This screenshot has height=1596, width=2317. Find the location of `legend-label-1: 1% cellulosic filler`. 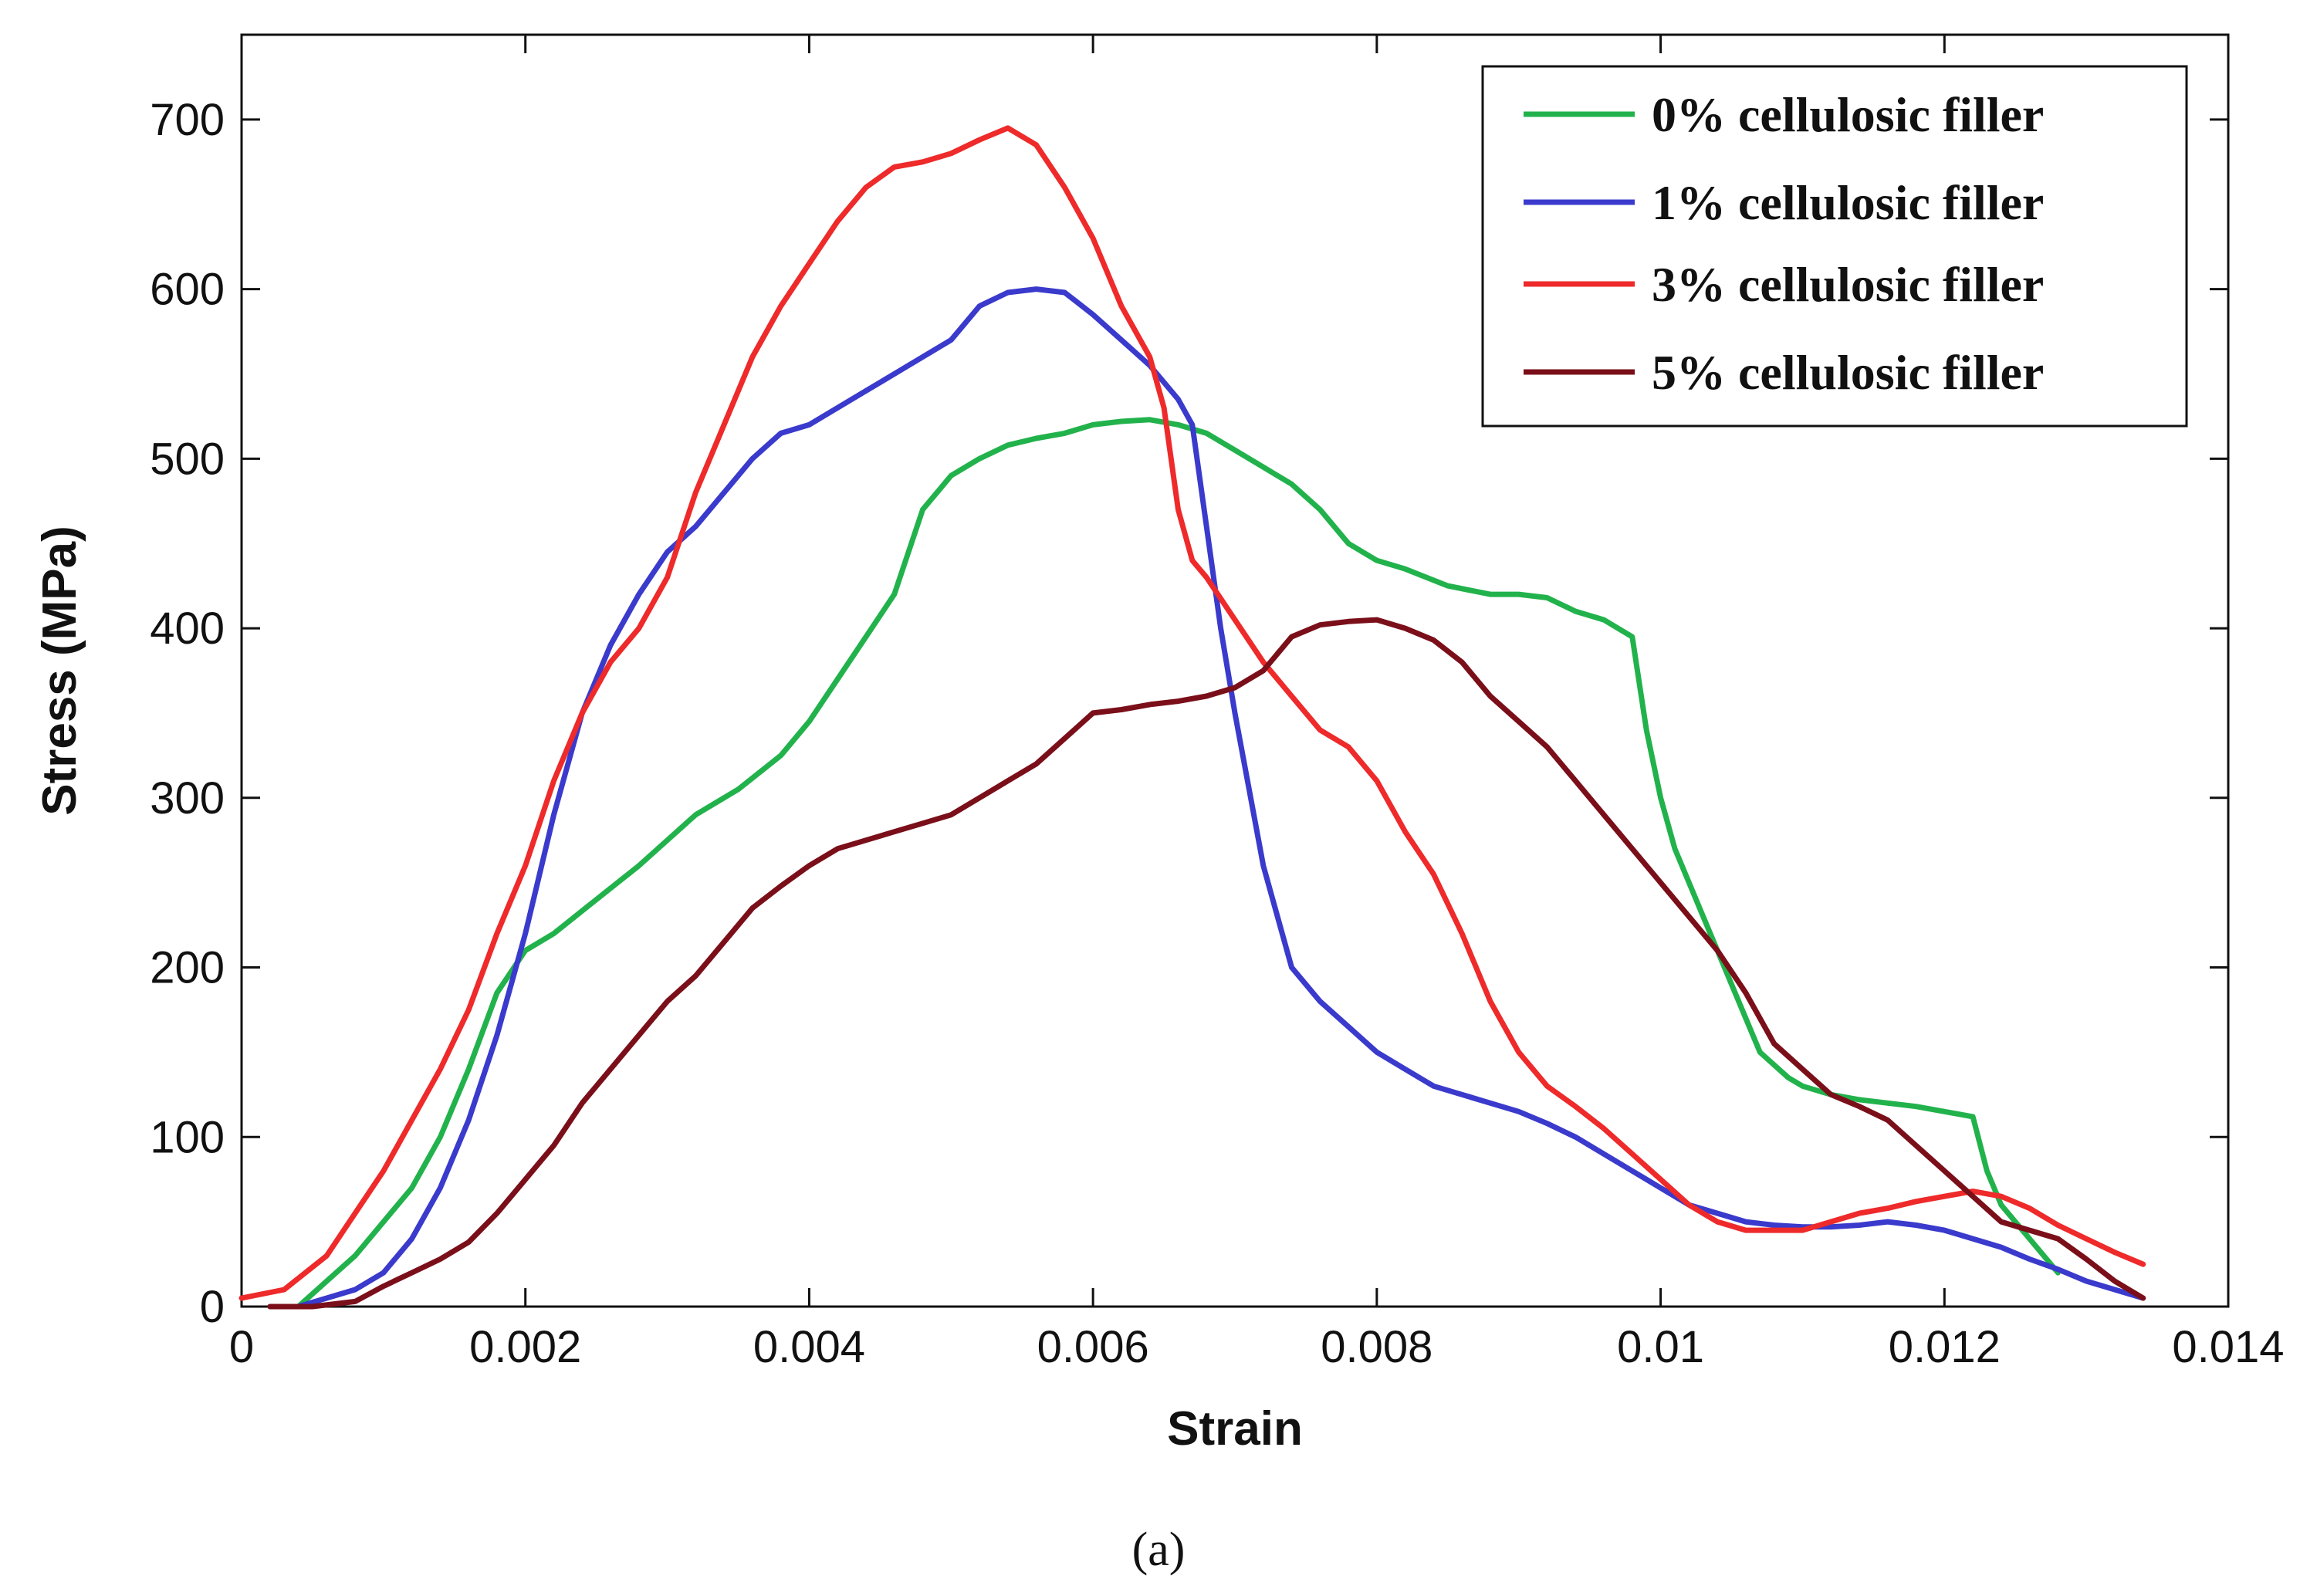

legend-label-1: 1% cellulosic filler is located at coordinates (1848, 202).